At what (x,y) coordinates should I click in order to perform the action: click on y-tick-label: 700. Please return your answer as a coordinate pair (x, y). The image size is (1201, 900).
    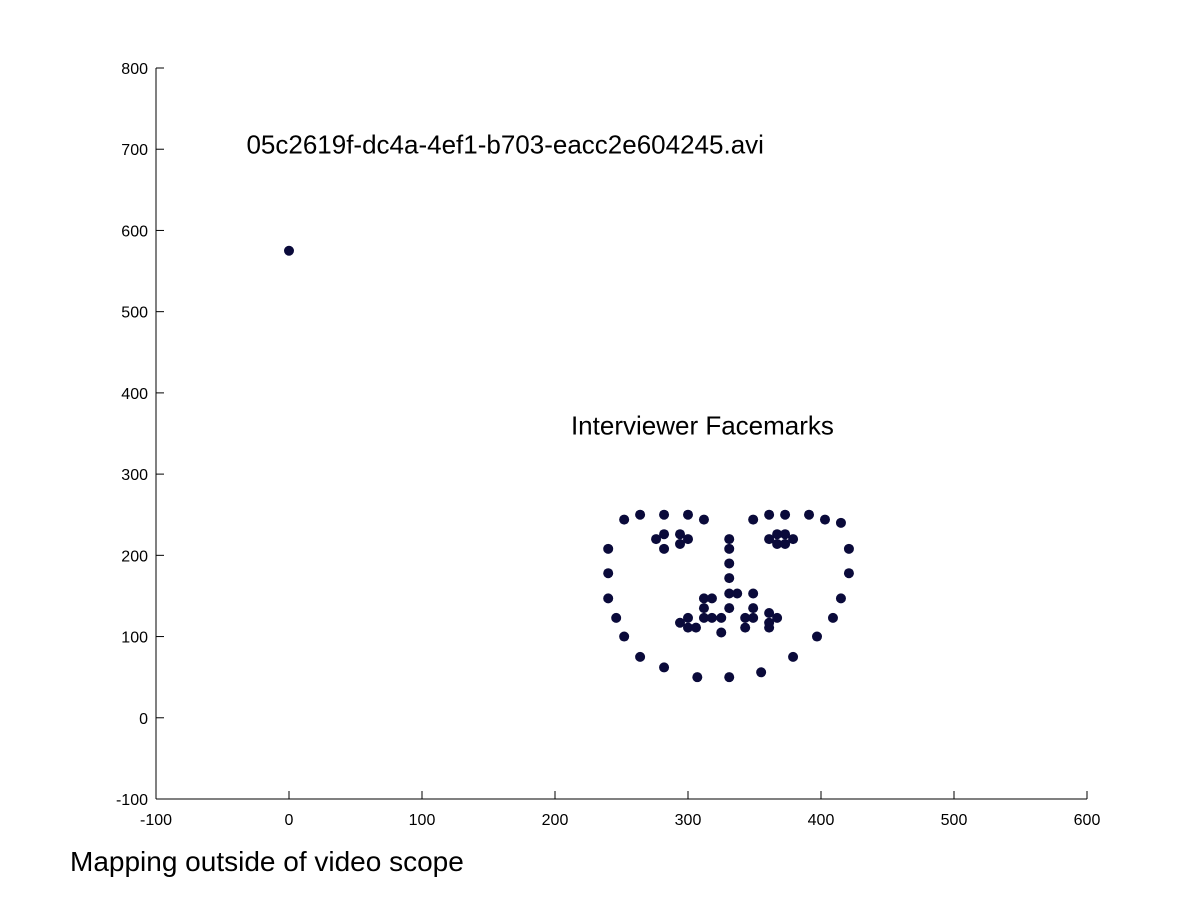
    Looking at the image, I should click on (134, 150).